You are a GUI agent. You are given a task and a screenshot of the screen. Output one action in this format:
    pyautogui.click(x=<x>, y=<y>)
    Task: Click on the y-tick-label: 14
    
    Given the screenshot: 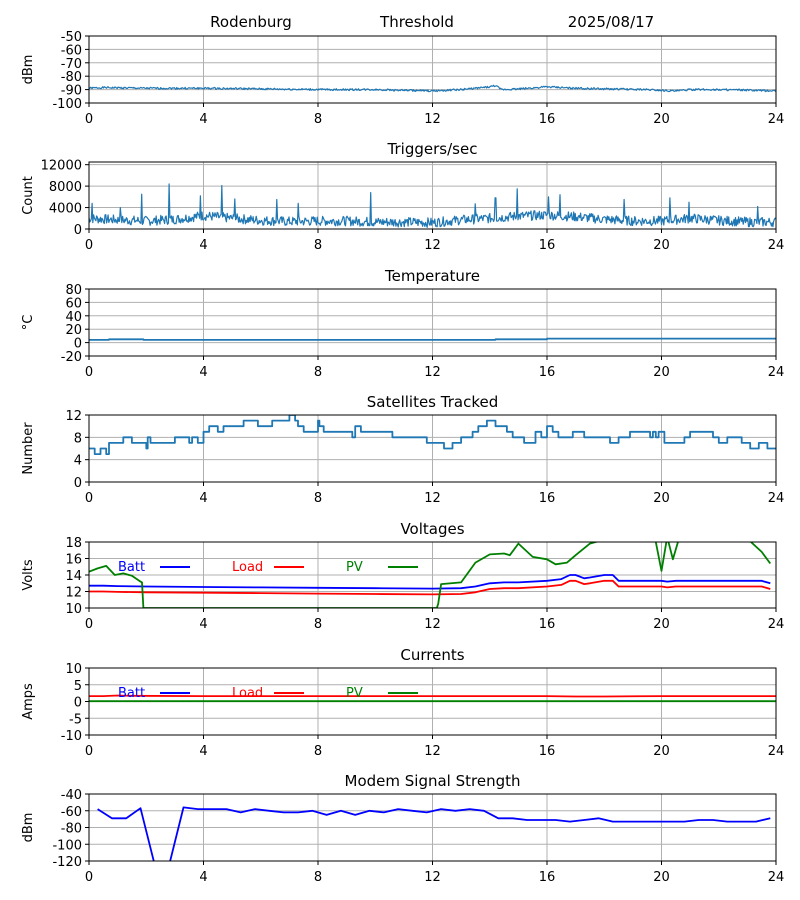 What is the action you would take?
    pyautogui.click(x=73, y=576)
    